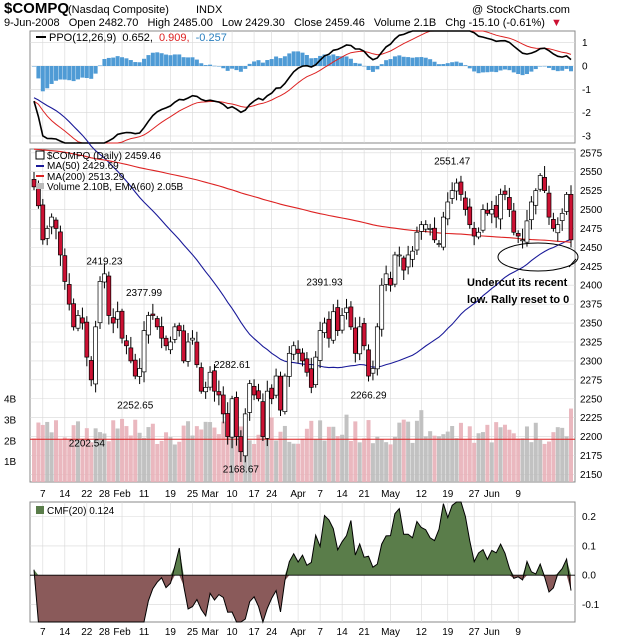 The height and width of the screenshot is (639, 620). Describe the element at coordinates (585, 67) in the screenshot. I see `ppo-y-tick: 0` at that location.